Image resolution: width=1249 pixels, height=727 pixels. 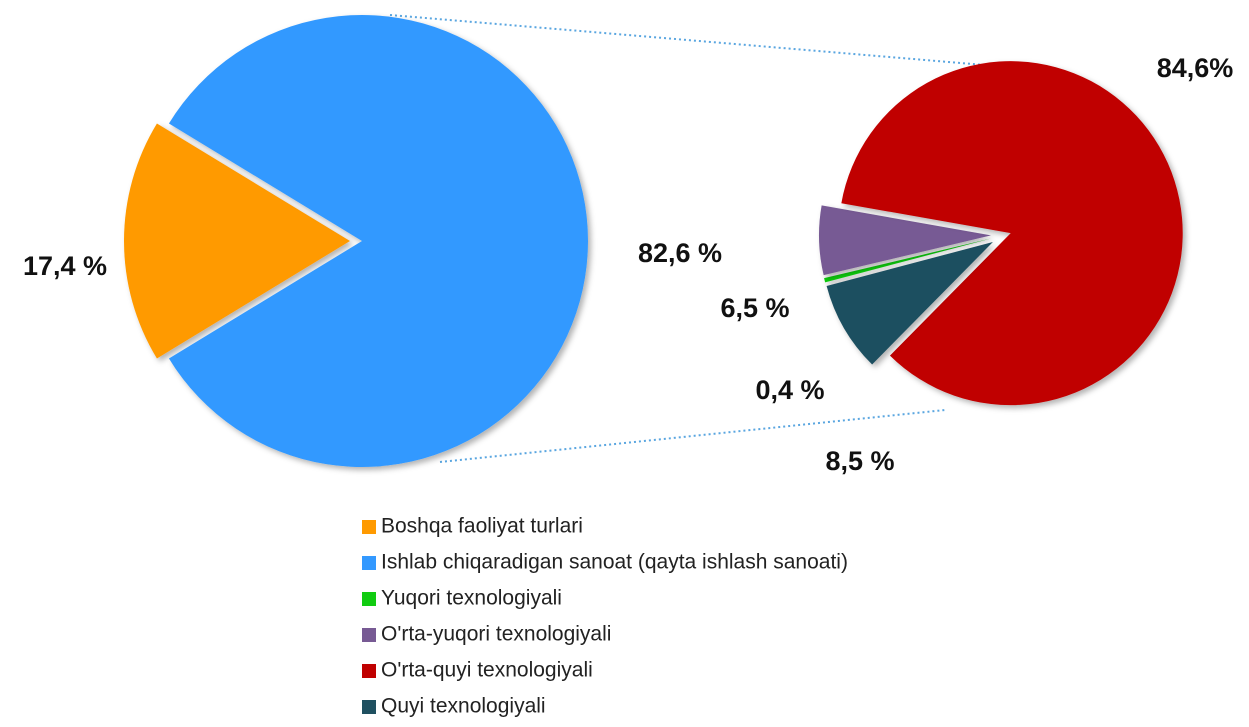 What do you see at coordinates (859, 461) in the screenshot?
I see `value-label: 8,5 %` at bounding box center [859, 461].